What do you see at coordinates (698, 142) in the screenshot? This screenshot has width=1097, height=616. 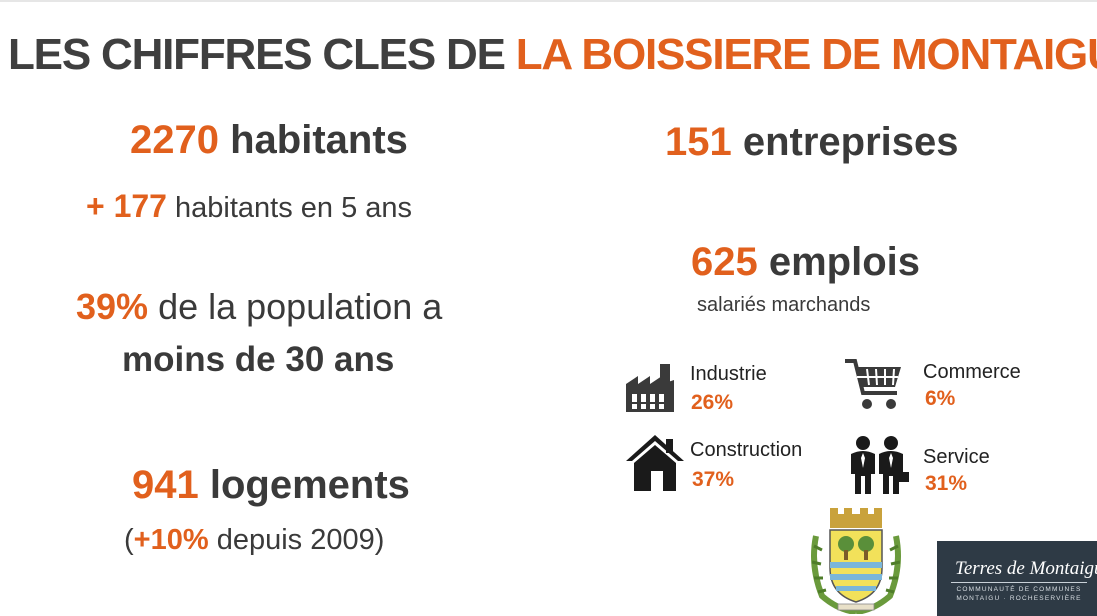 I see `companies-value: 151` at bounding box center [698, 142].